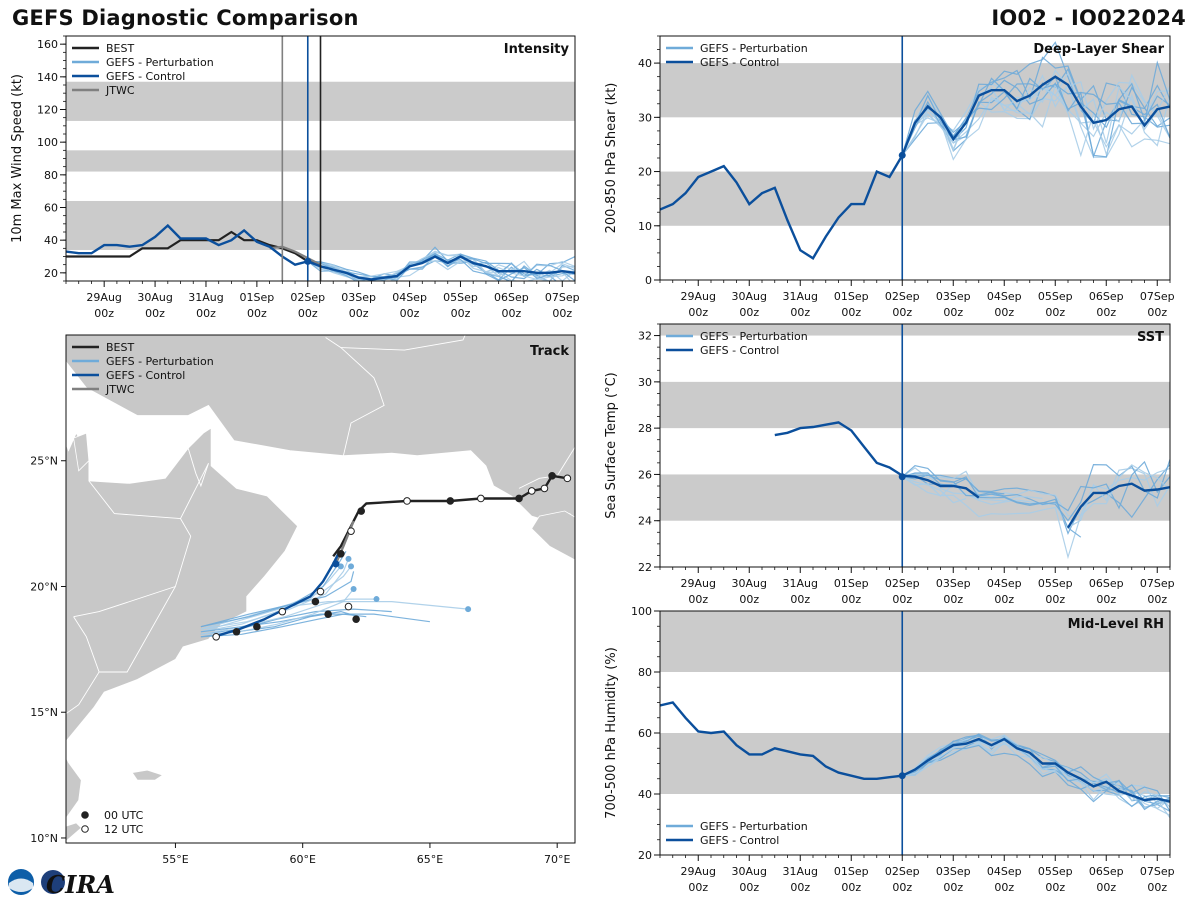 This screenshot has width=1200, height=900. What do you see at coordinates (44, 838) in the screenshot?
I see `lat-tick-label: 10°N` at bounding box center [44, 838].